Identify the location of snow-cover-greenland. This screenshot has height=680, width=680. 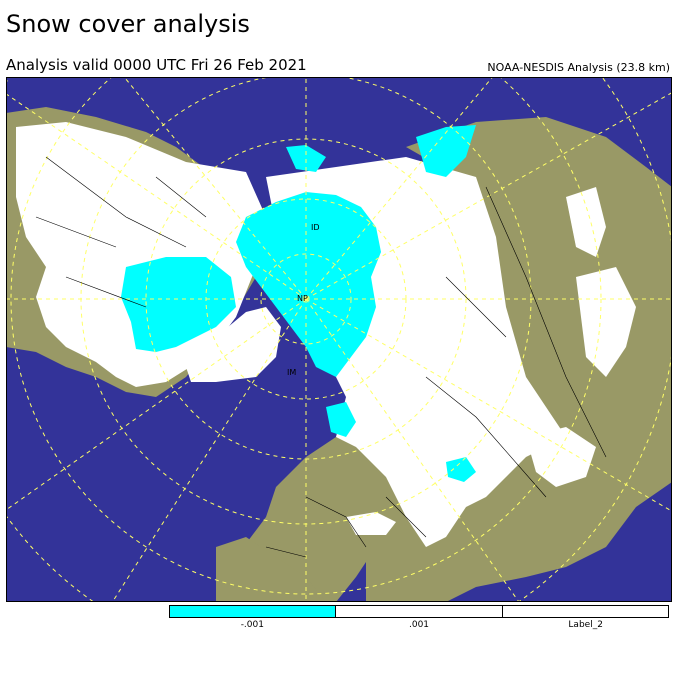
(233, 344).